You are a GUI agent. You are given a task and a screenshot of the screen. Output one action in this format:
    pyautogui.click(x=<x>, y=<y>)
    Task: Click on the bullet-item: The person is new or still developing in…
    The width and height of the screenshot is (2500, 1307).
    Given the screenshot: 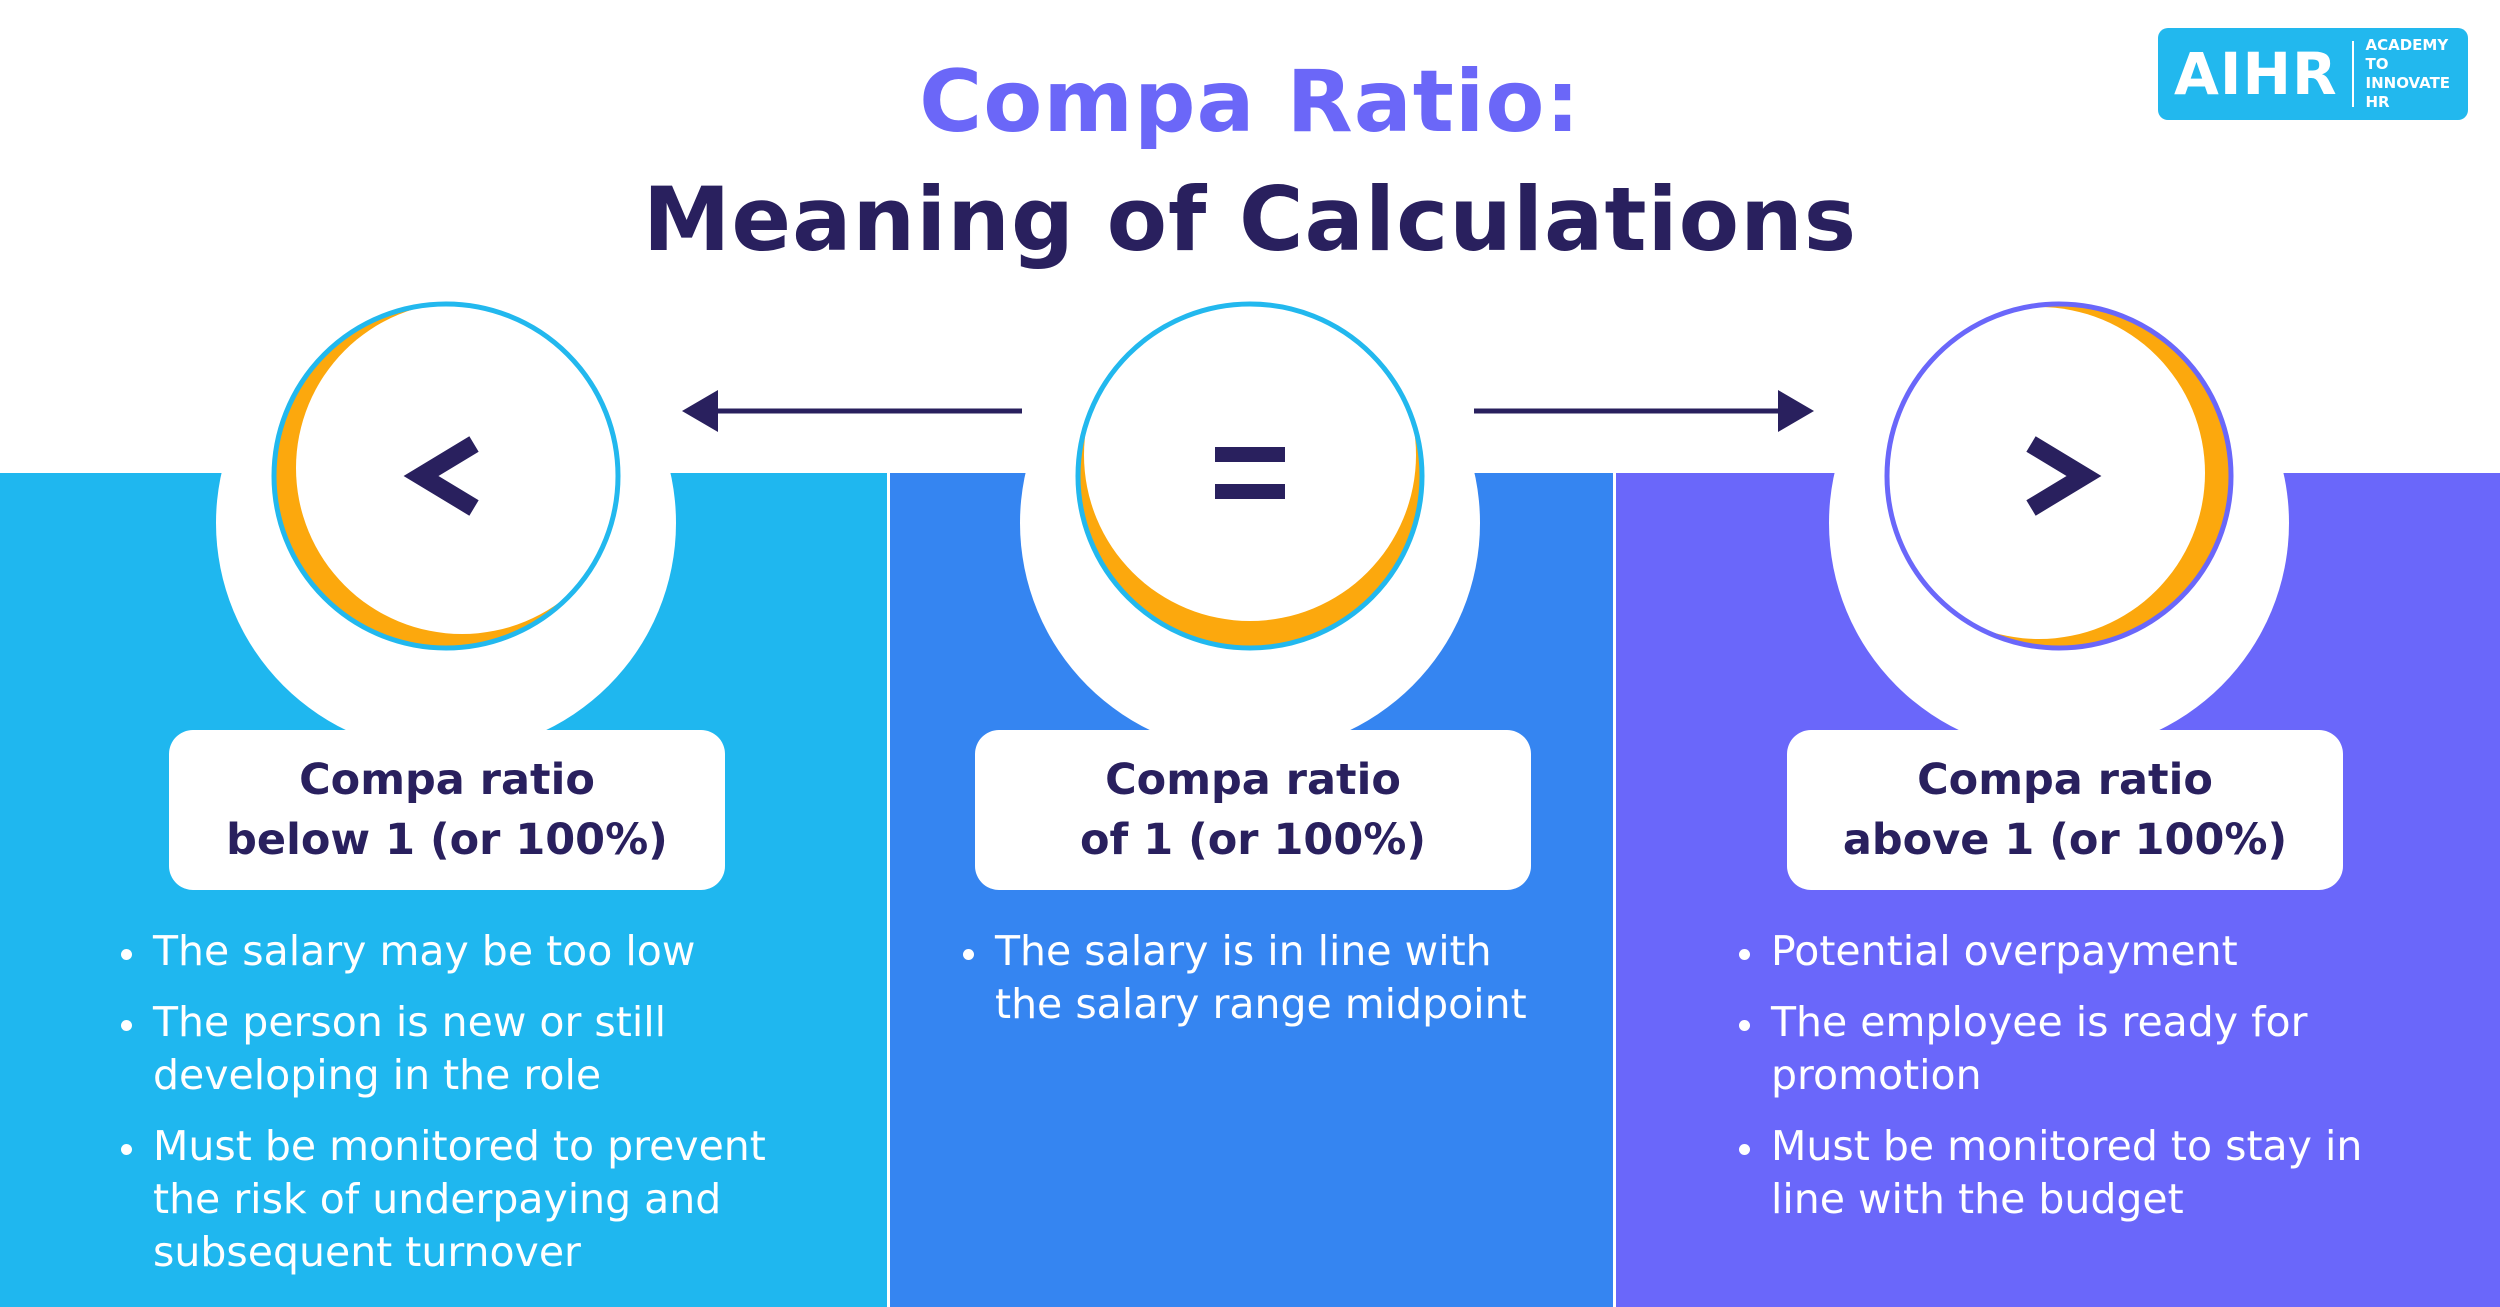 What is the action you would take?
    pyautogui.click(x=463, y=1049)
    